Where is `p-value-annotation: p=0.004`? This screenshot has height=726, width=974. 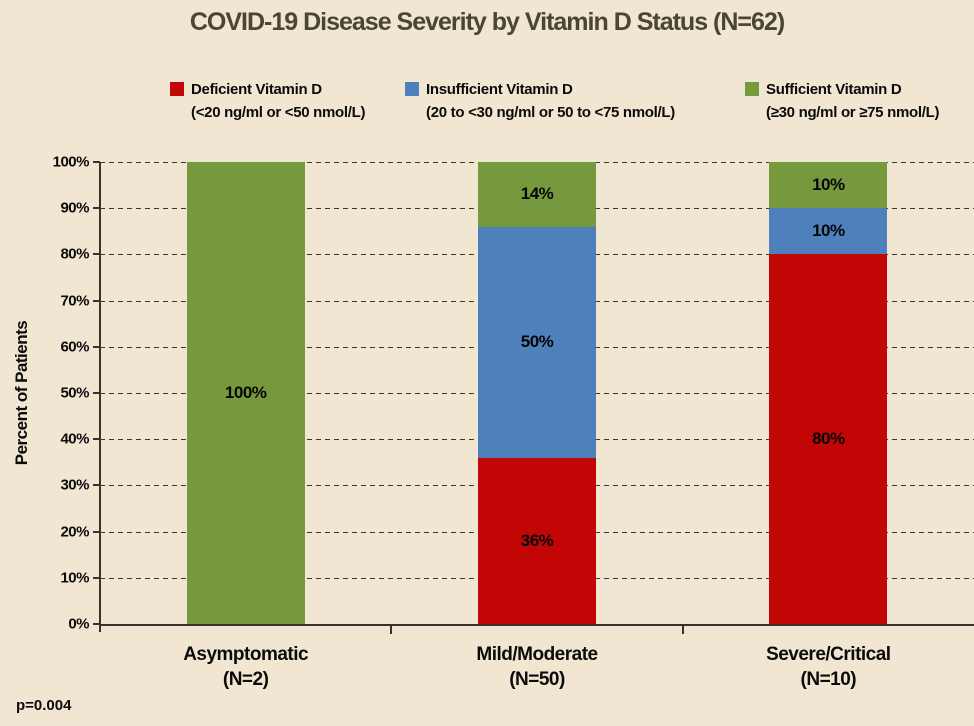 p-value-annotation: p=0.004 is located at coordinates (44, 705).